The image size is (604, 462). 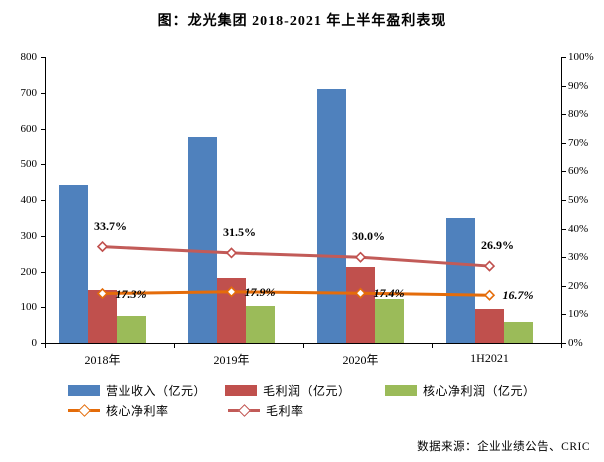 What do you see at coordinates (503, 447) in the screenshot?
I see `data-source-note: 数据来源：企业业绩公告、CRIC` at bounding box center [503, 447].